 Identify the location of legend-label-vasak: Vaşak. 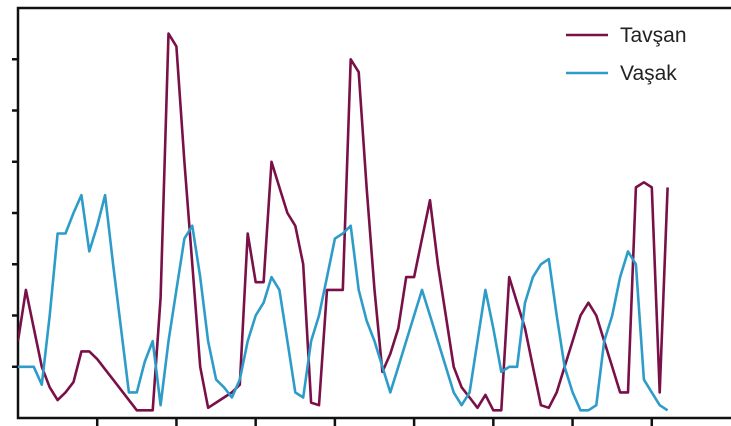
(648, 73).